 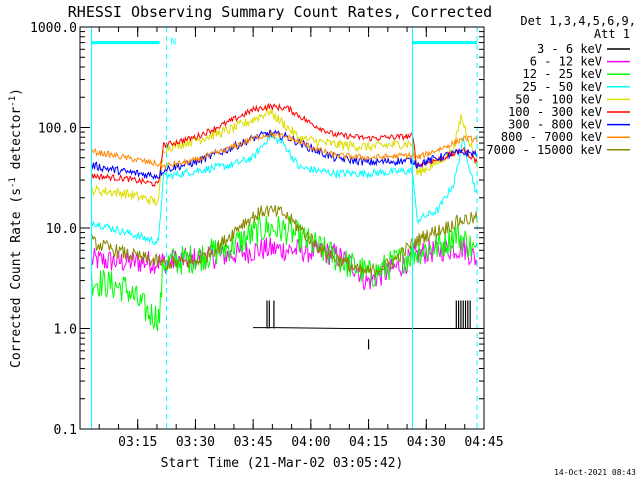 What do you see at coordinates (595, 472) in the screenshot?
I see `footer-date: 14-Oct-2021 08:43` at bounding box center [595, 472].